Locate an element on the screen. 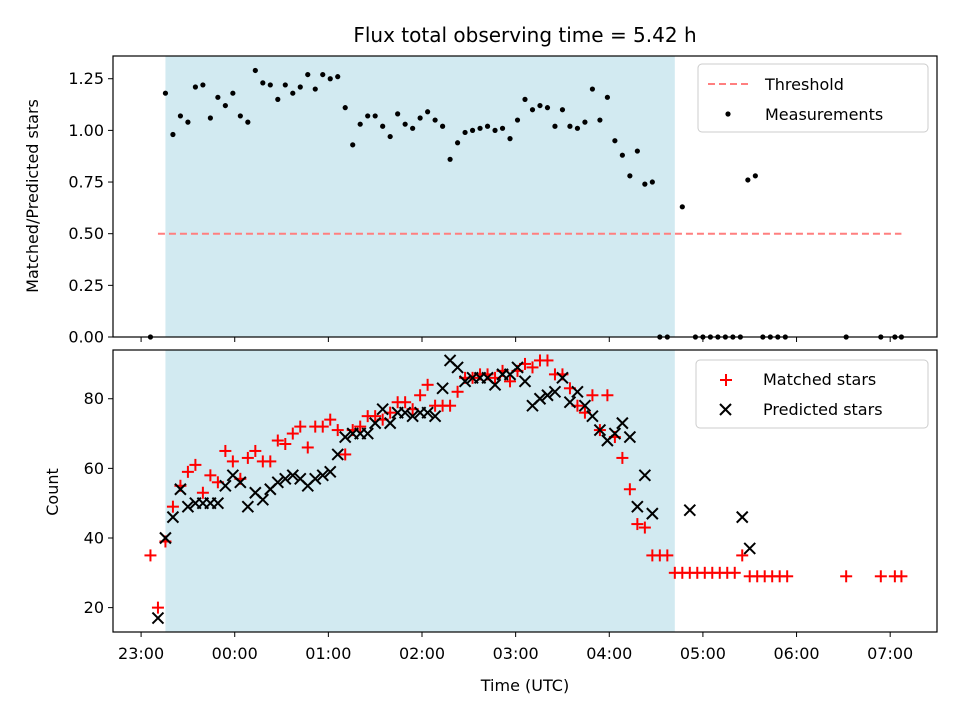 The width and height of the screenshot is (960, 720). legend-matched-swatch is located at coordinates (726, 380).